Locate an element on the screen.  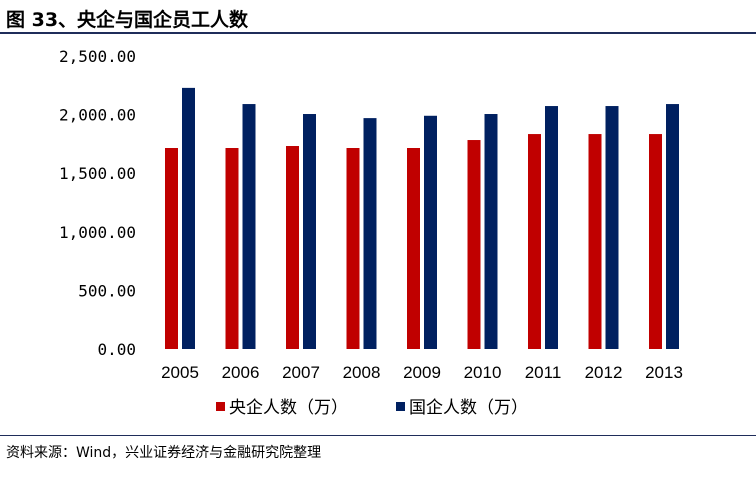
bar-soe-2008 is located at coordinates (370, 233).